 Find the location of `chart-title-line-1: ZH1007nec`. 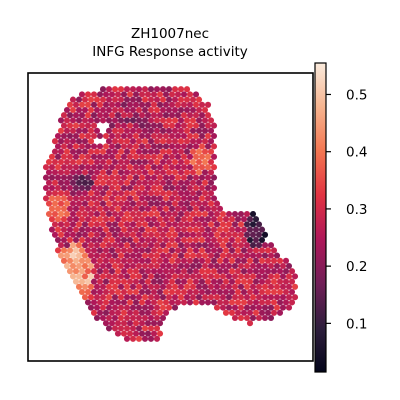

chart-title-line-1: ZH1007nec is located at coordinates (170, 34).